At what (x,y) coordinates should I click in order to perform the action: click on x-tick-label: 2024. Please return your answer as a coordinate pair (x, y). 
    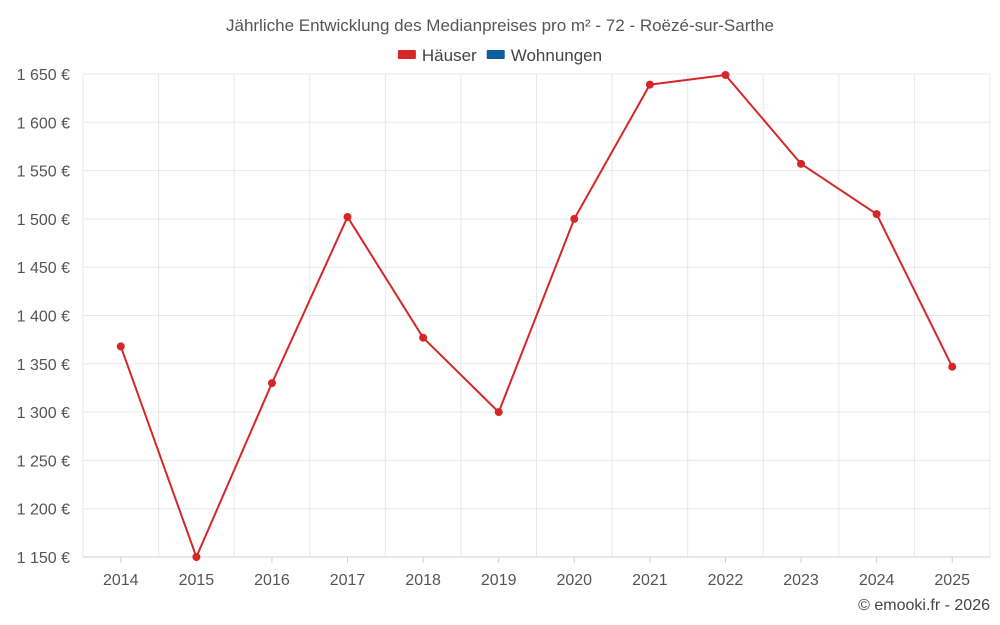
    Looking at the image, I should click on (877, 580).